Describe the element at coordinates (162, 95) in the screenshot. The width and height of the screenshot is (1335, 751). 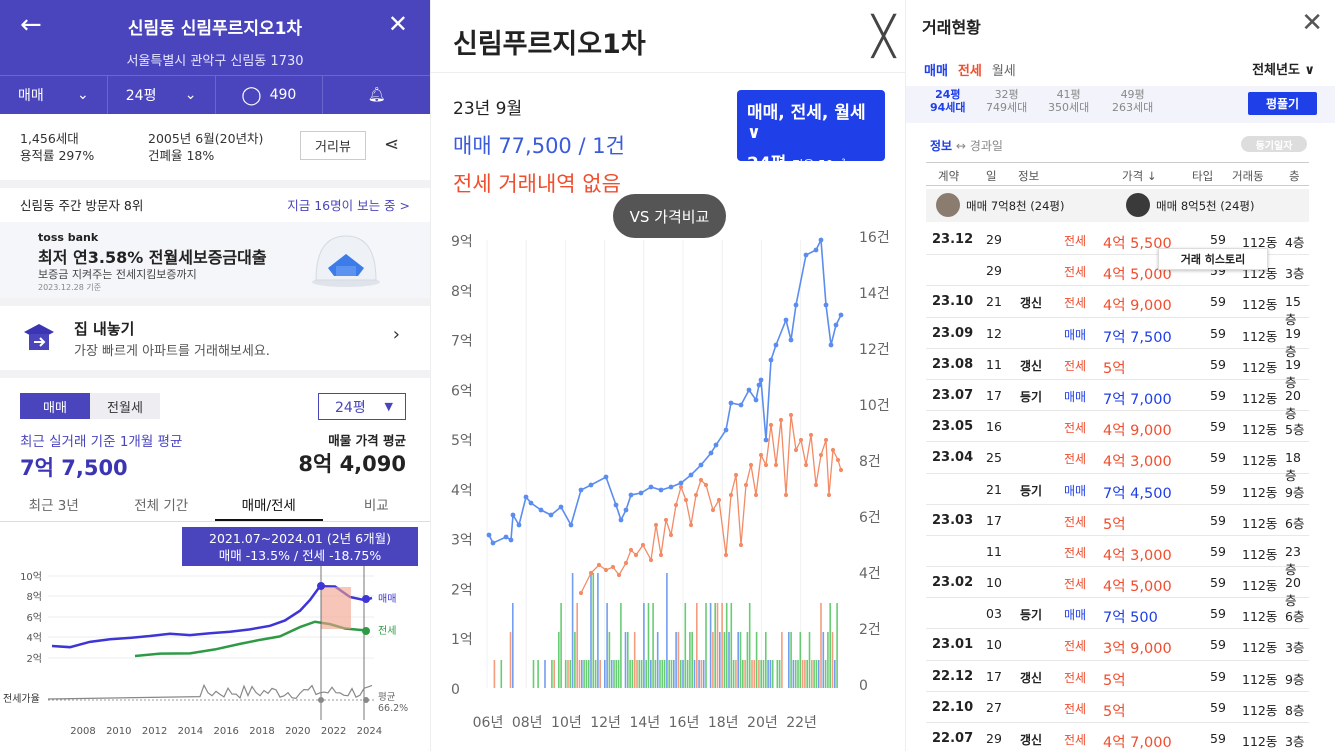
I see `pyeong-dropdown: 24평 ⌄` at that location.